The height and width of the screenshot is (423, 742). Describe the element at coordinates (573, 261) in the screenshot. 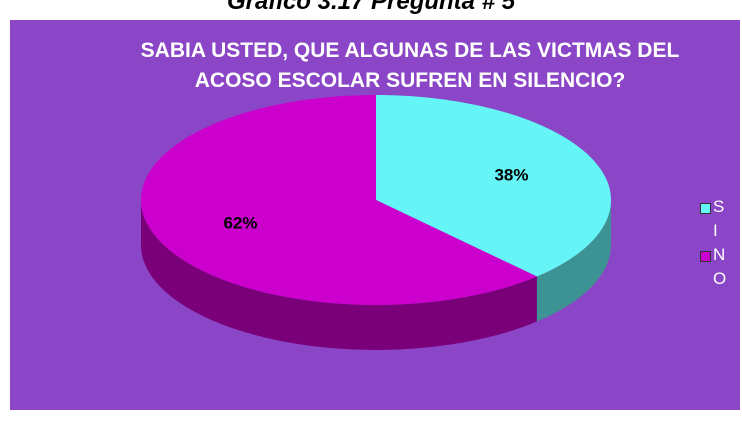

I see `pie-side` at that location.